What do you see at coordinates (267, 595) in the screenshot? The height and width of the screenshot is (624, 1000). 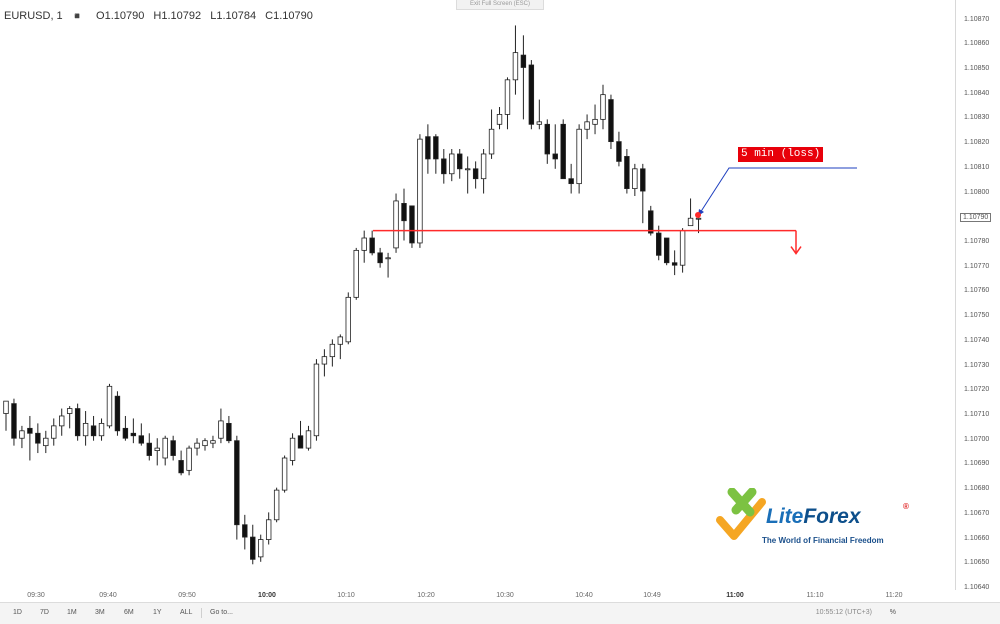 I see `time-tick-label: 10:00` at bounding box center [267, 595].